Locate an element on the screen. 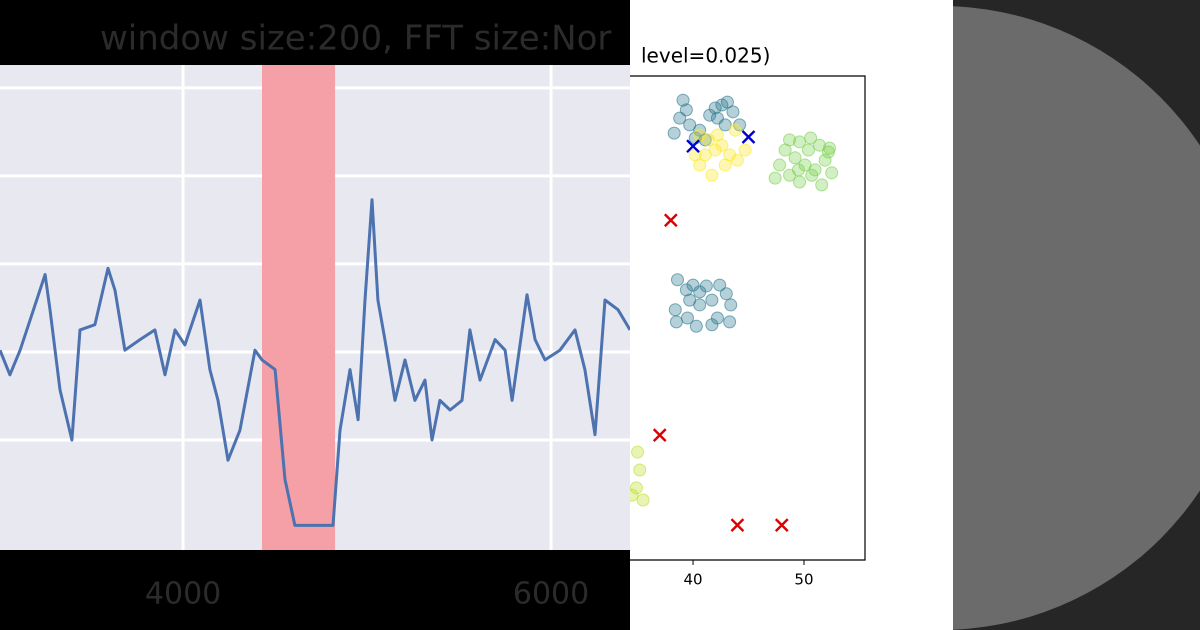  x-tick-label: 40 is located at coordinates (692, 580).